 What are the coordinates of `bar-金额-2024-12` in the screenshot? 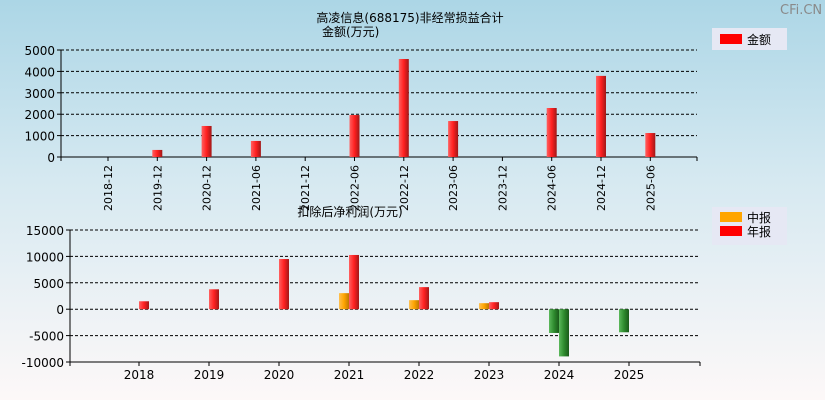 It's located at (601, 116).